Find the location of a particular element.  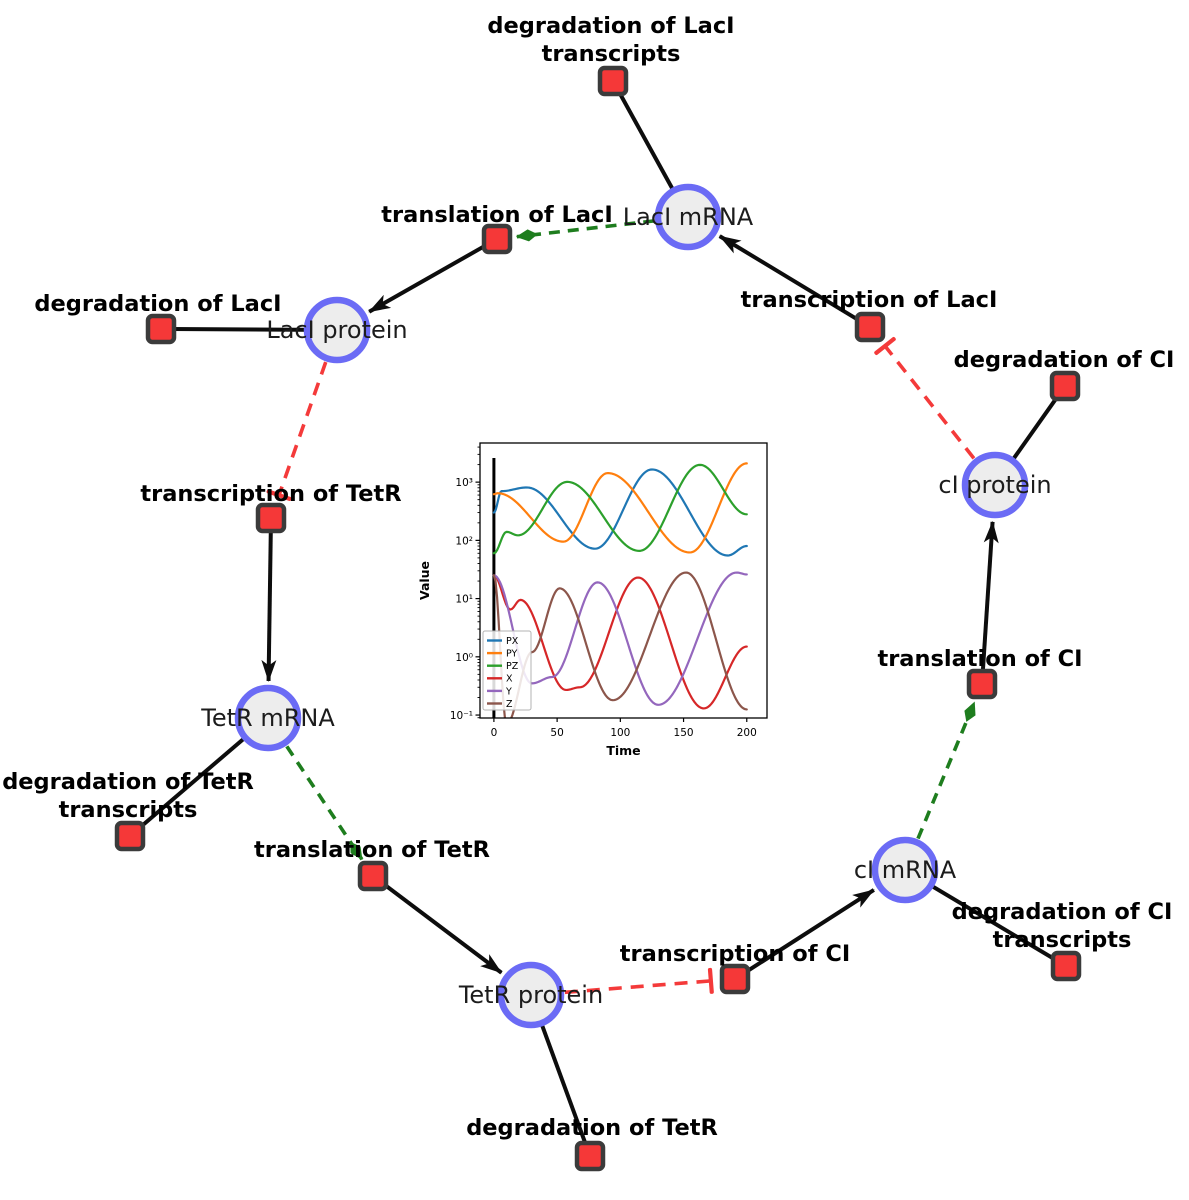

species-node-laci_protein is located at coordinates (337, 330).